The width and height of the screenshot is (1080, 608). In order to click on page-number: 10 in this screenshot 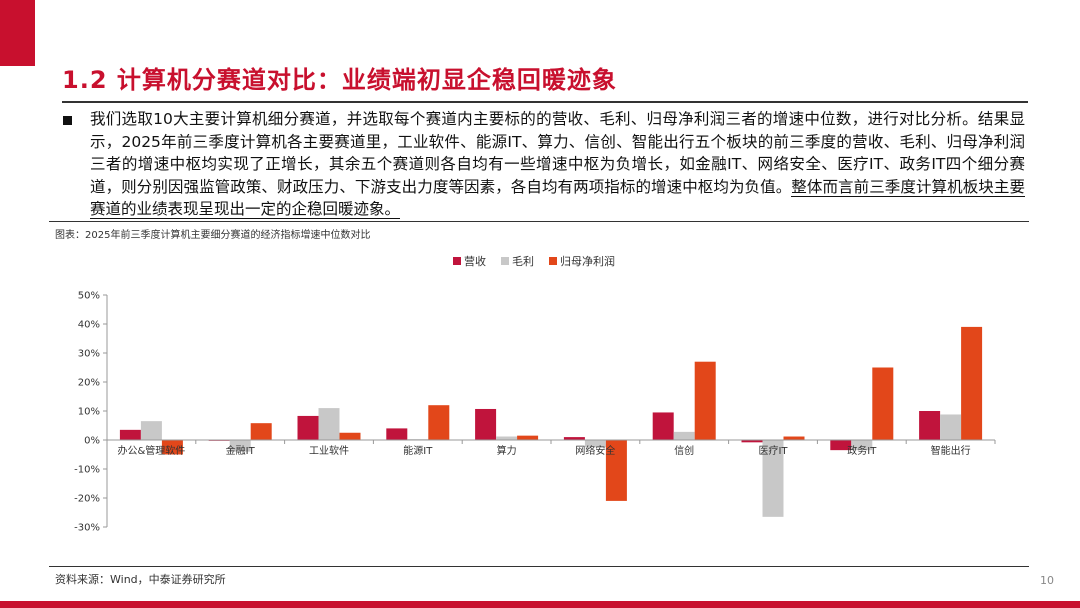, I will do `click(1047, 580)`.